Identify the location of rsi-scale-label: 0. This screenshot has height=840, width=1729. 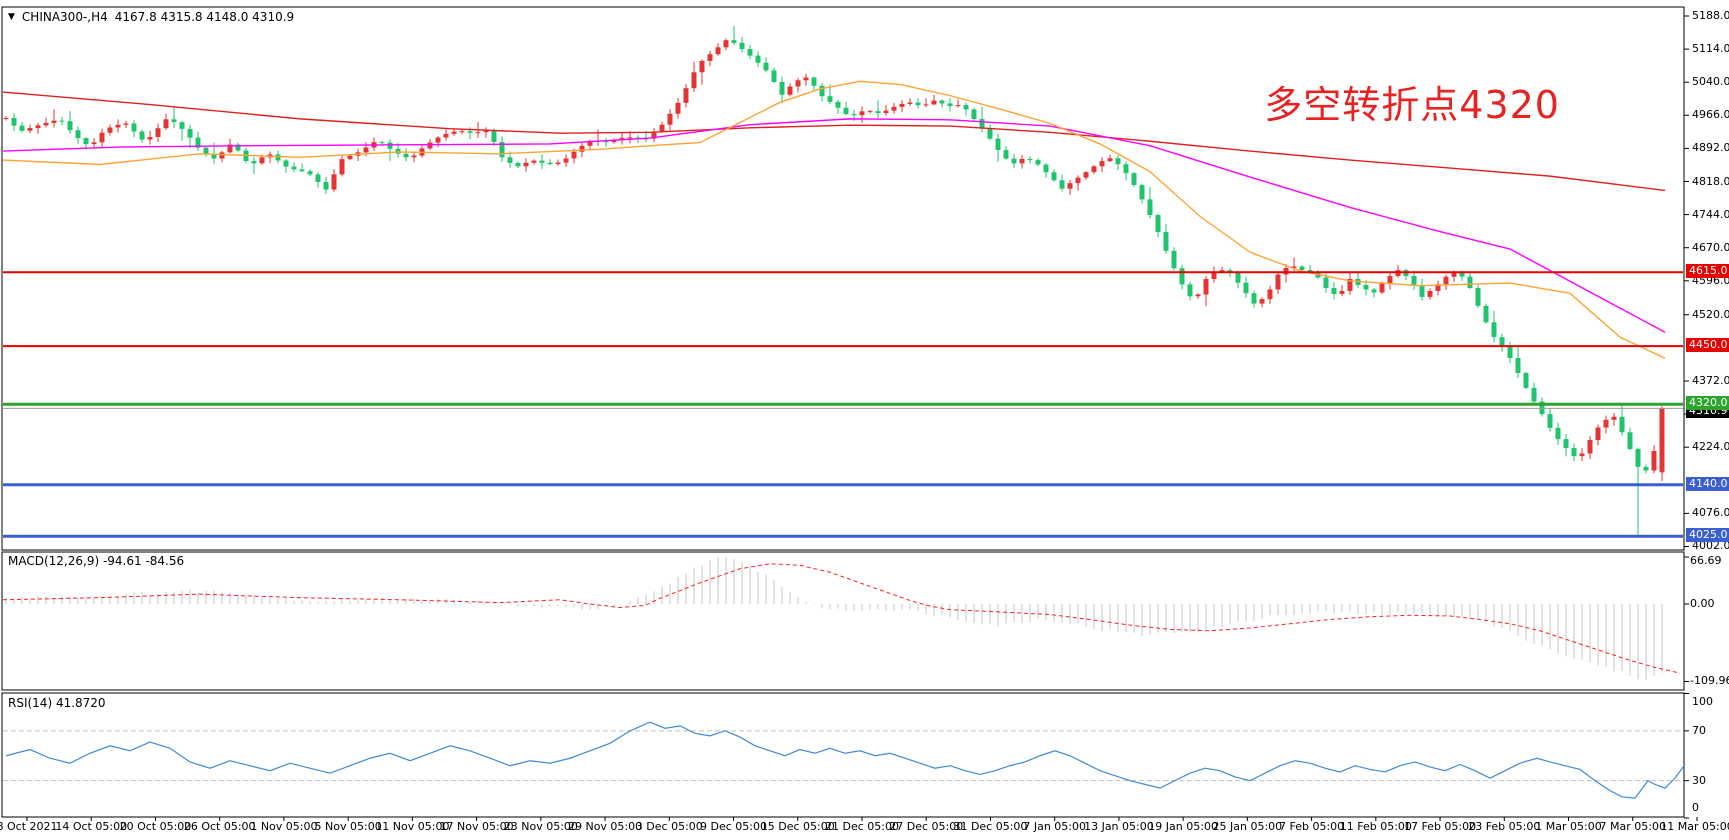
(1695, 807).